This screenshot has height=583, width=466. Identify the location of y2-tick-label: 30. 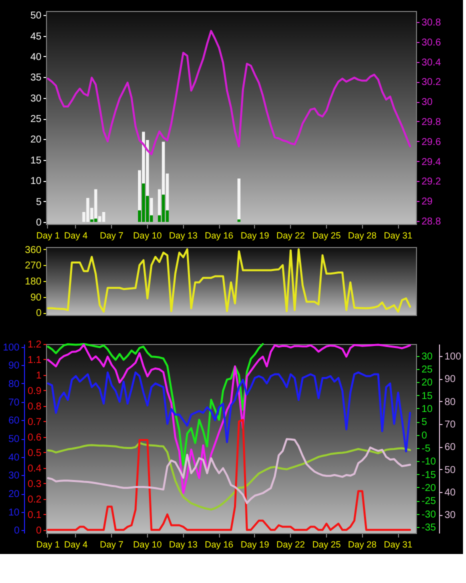
(428, 102).